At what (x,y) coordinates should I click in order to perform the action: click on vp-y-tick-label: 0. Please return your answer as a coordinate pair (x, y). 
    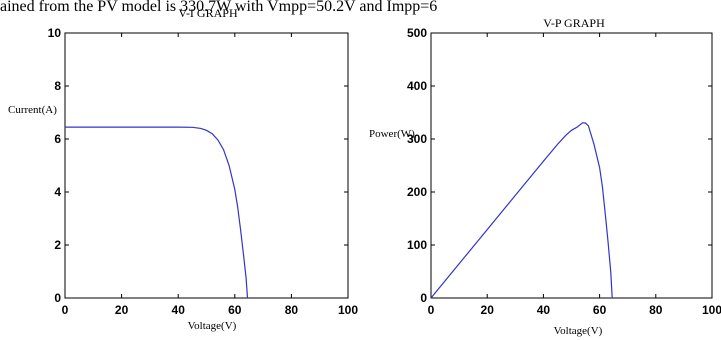
    Looking at the image, I should click on (423, 298).